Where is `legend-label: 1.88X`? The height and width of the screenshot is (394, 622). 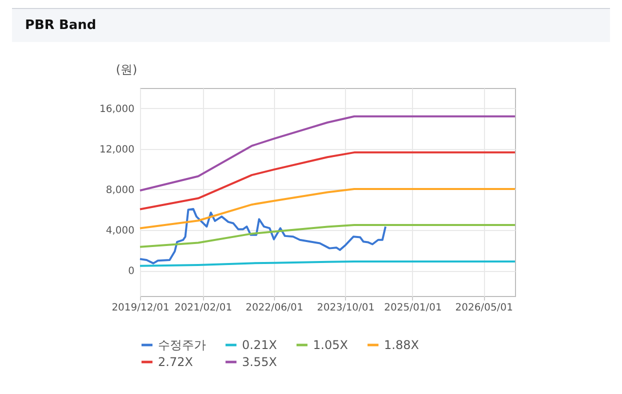
legend-label: 1.88X is located at coordinates (401, 345).